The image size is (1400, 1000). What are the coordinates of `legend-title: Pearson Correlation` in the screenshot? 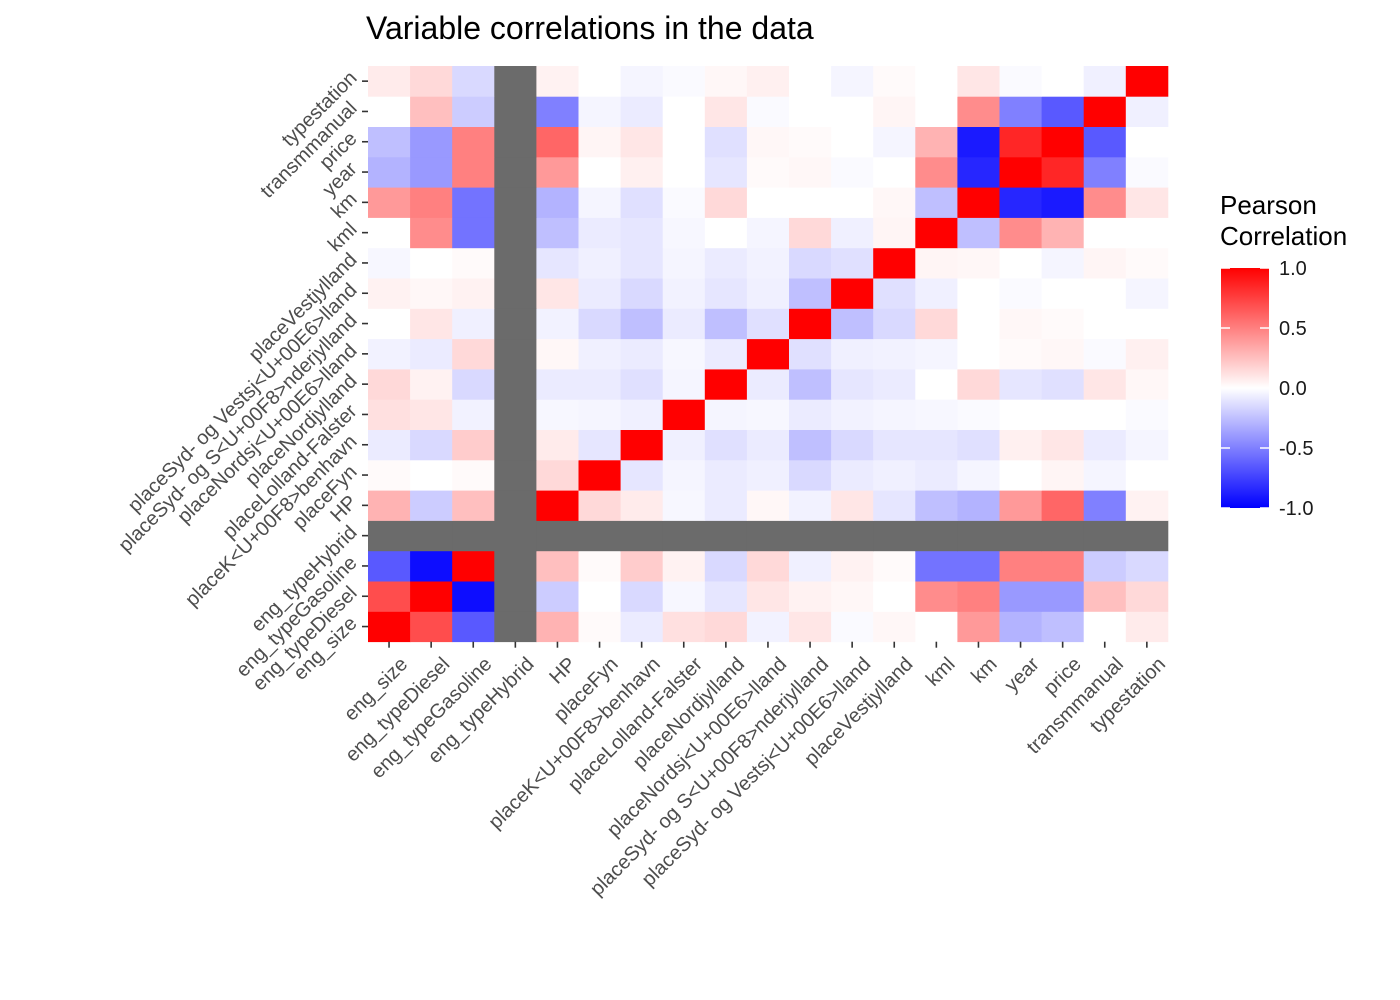 It's located at (1283, 221).